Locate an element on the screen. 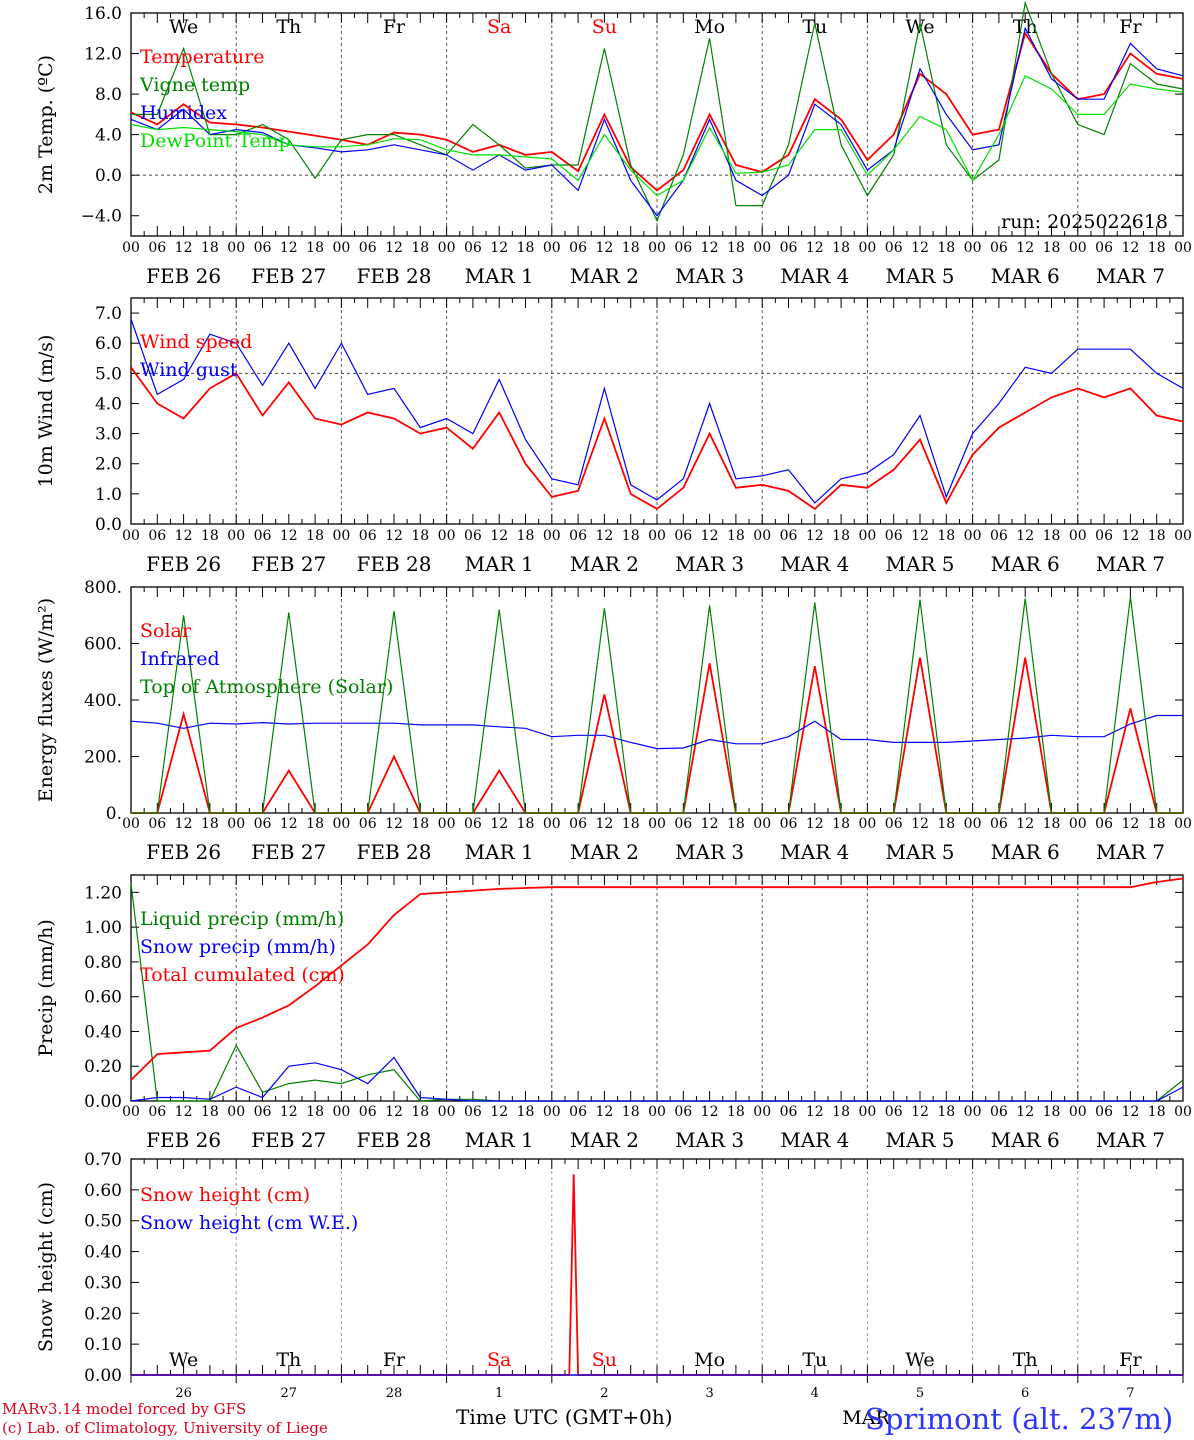  y-tick-label: 12.0 is located at coordinates (103, 55).